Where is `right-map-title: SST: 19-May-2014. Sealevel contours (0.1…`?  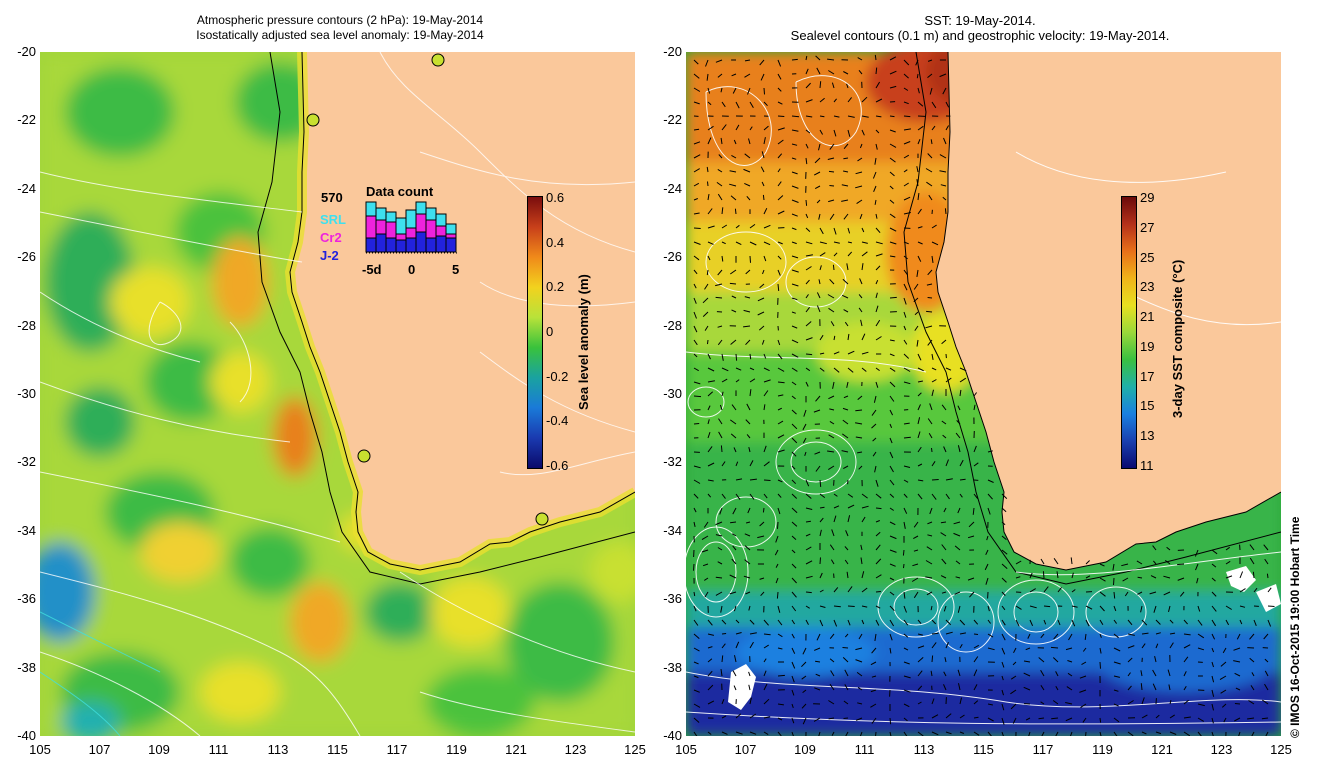
right-map-title: SST: 19-May-2014. Sealevel contours (0.1… is located at coordinates (980, 28).